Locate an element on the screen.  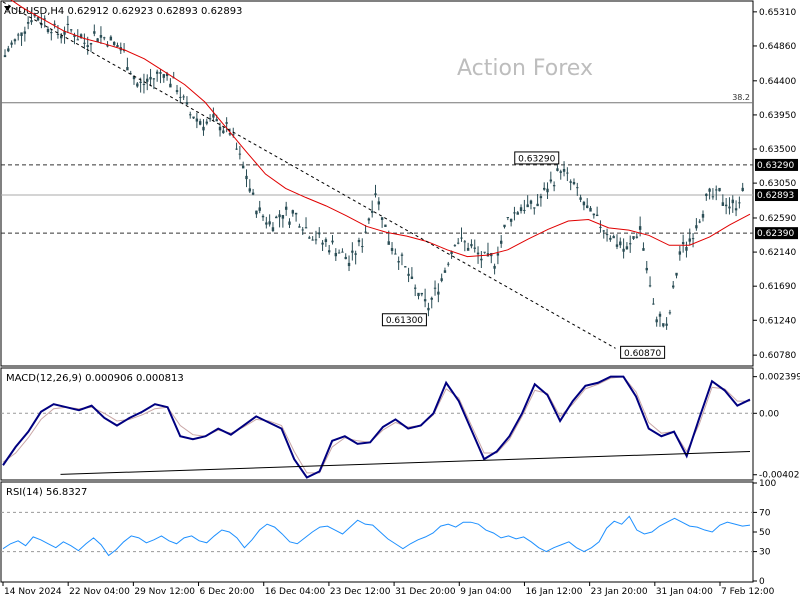
rsi-title: RSI(14) 56.8327 is located at coordinates (46, 492).